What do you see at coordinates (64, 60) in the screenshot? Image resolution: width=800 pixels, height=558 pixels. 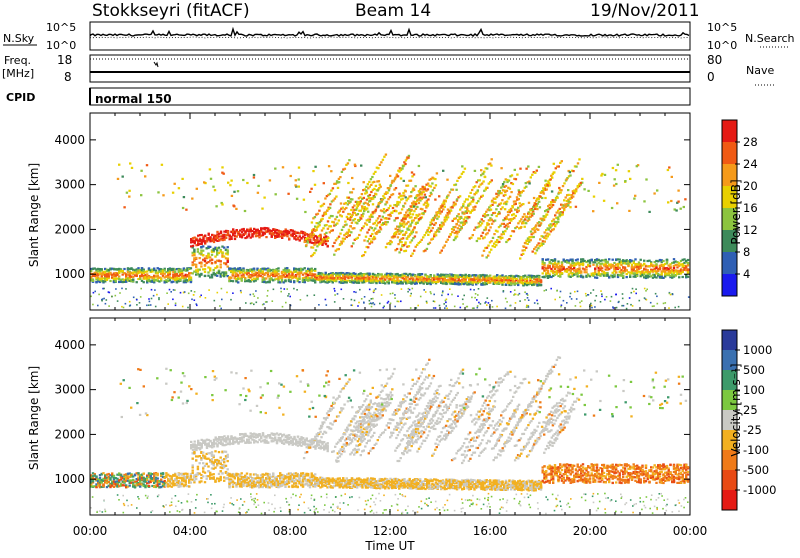 I see `freq-tick-top: 18` at bounding box center [64, 60].